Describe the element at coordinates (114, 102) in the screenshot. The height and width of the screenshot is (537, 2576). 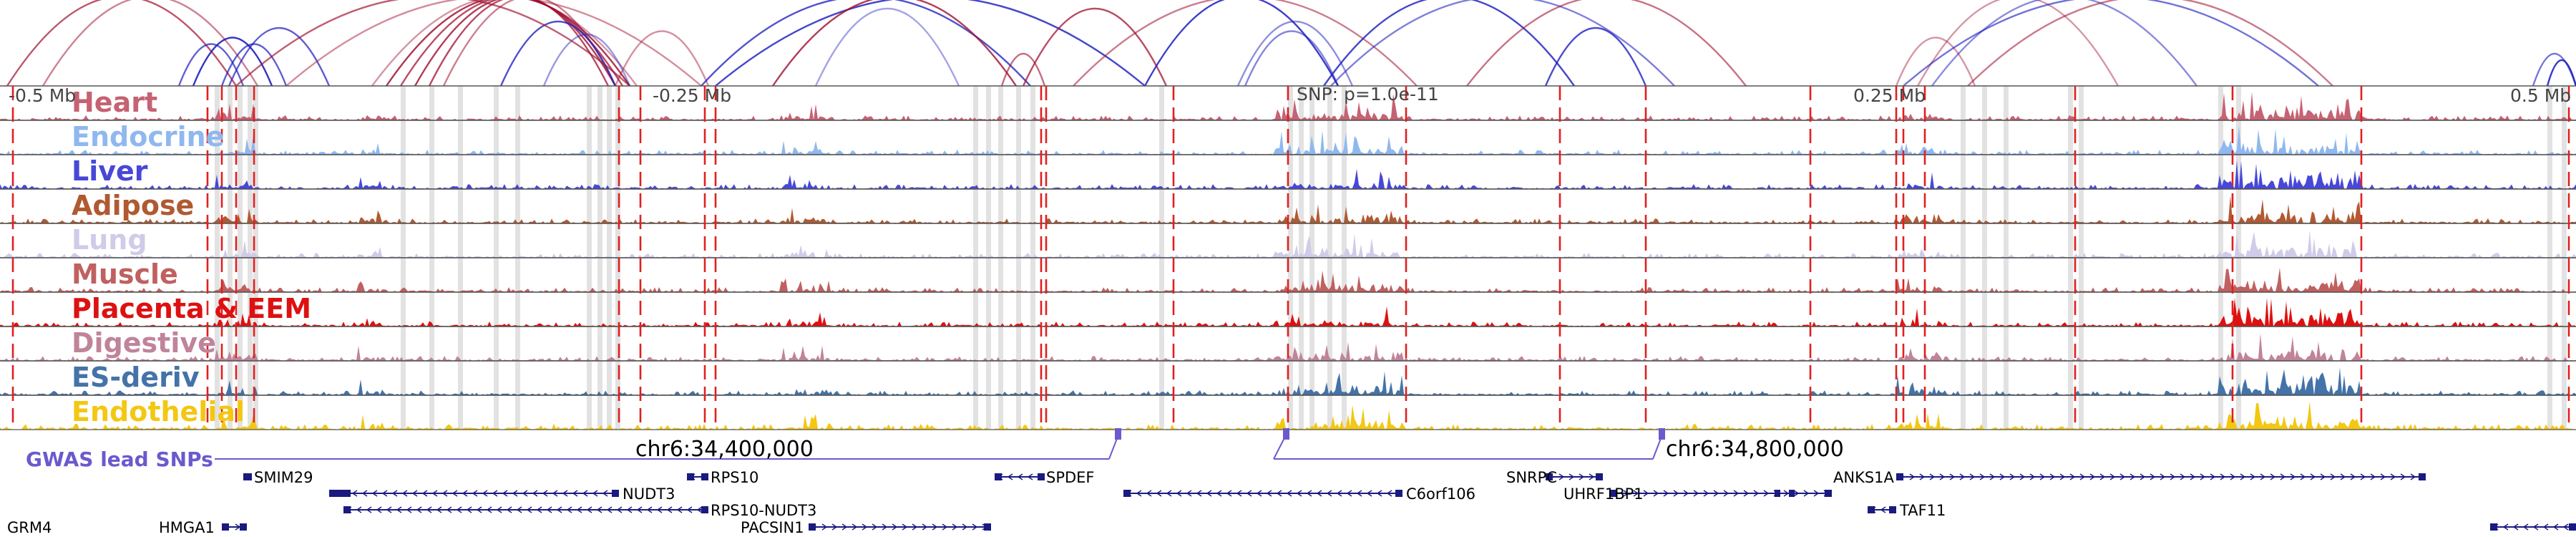
I see `track-label: Heart` at that location.